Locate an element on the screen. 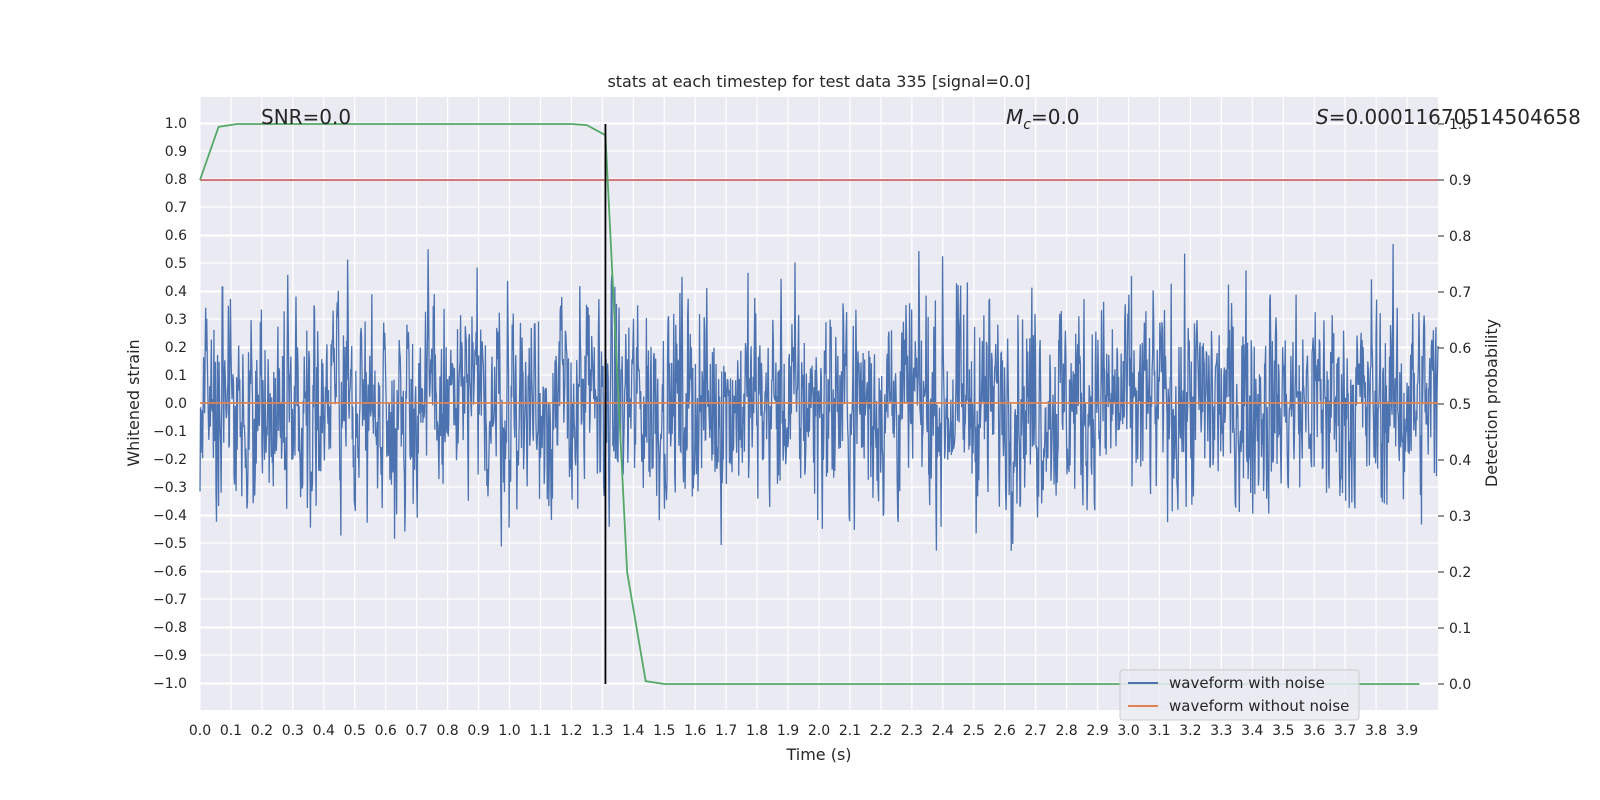 The image size is (1600, 800). legend-box is located at coordinates (1239, 695).